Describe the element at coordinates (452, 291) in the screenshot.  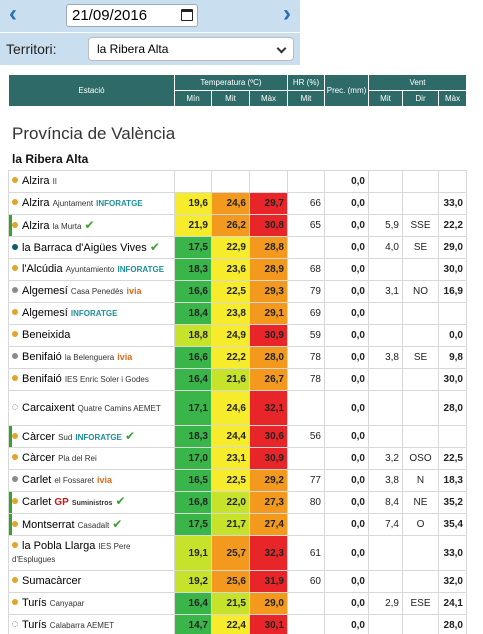
I see `wind-max-cell: 16,9` at that location.